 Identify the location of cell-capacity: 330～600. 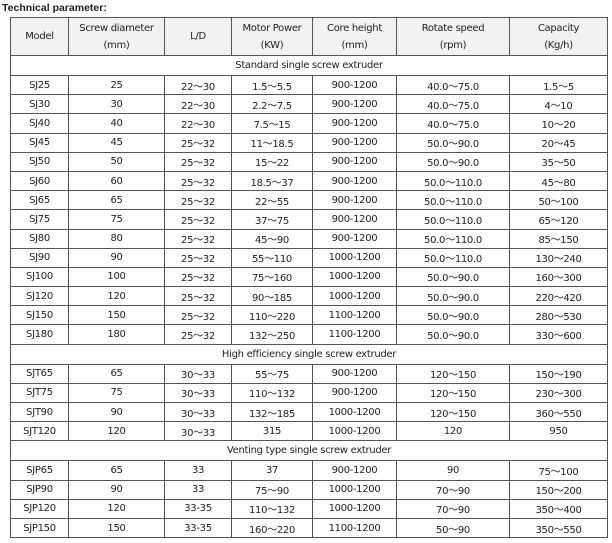
(558, 334).